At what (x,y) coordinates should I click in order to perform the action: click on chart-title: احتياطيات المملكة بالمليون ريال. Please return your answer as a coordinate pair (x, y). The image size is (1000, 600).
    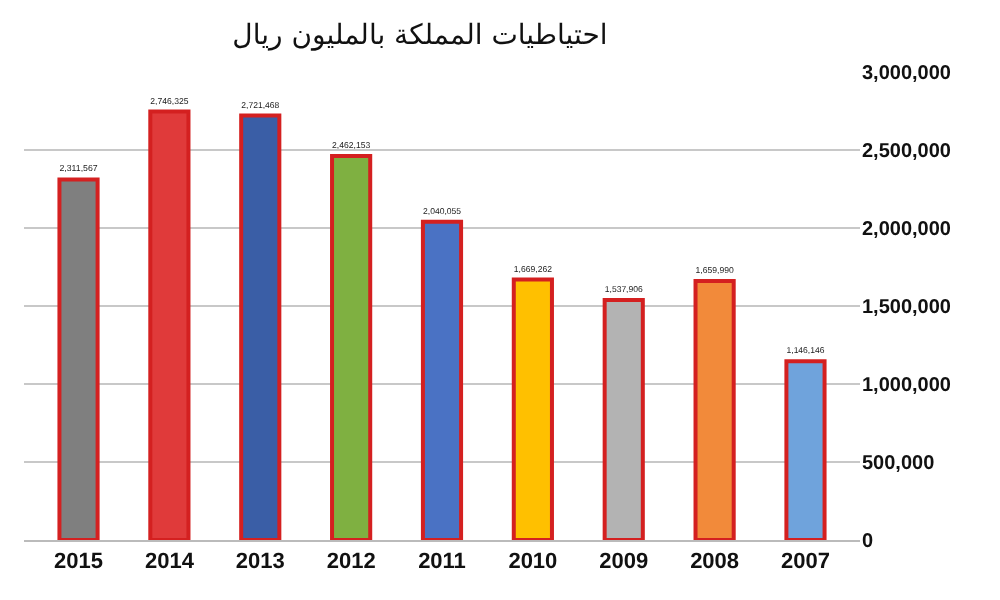
    Looking at the image, I should click on (420, 35).